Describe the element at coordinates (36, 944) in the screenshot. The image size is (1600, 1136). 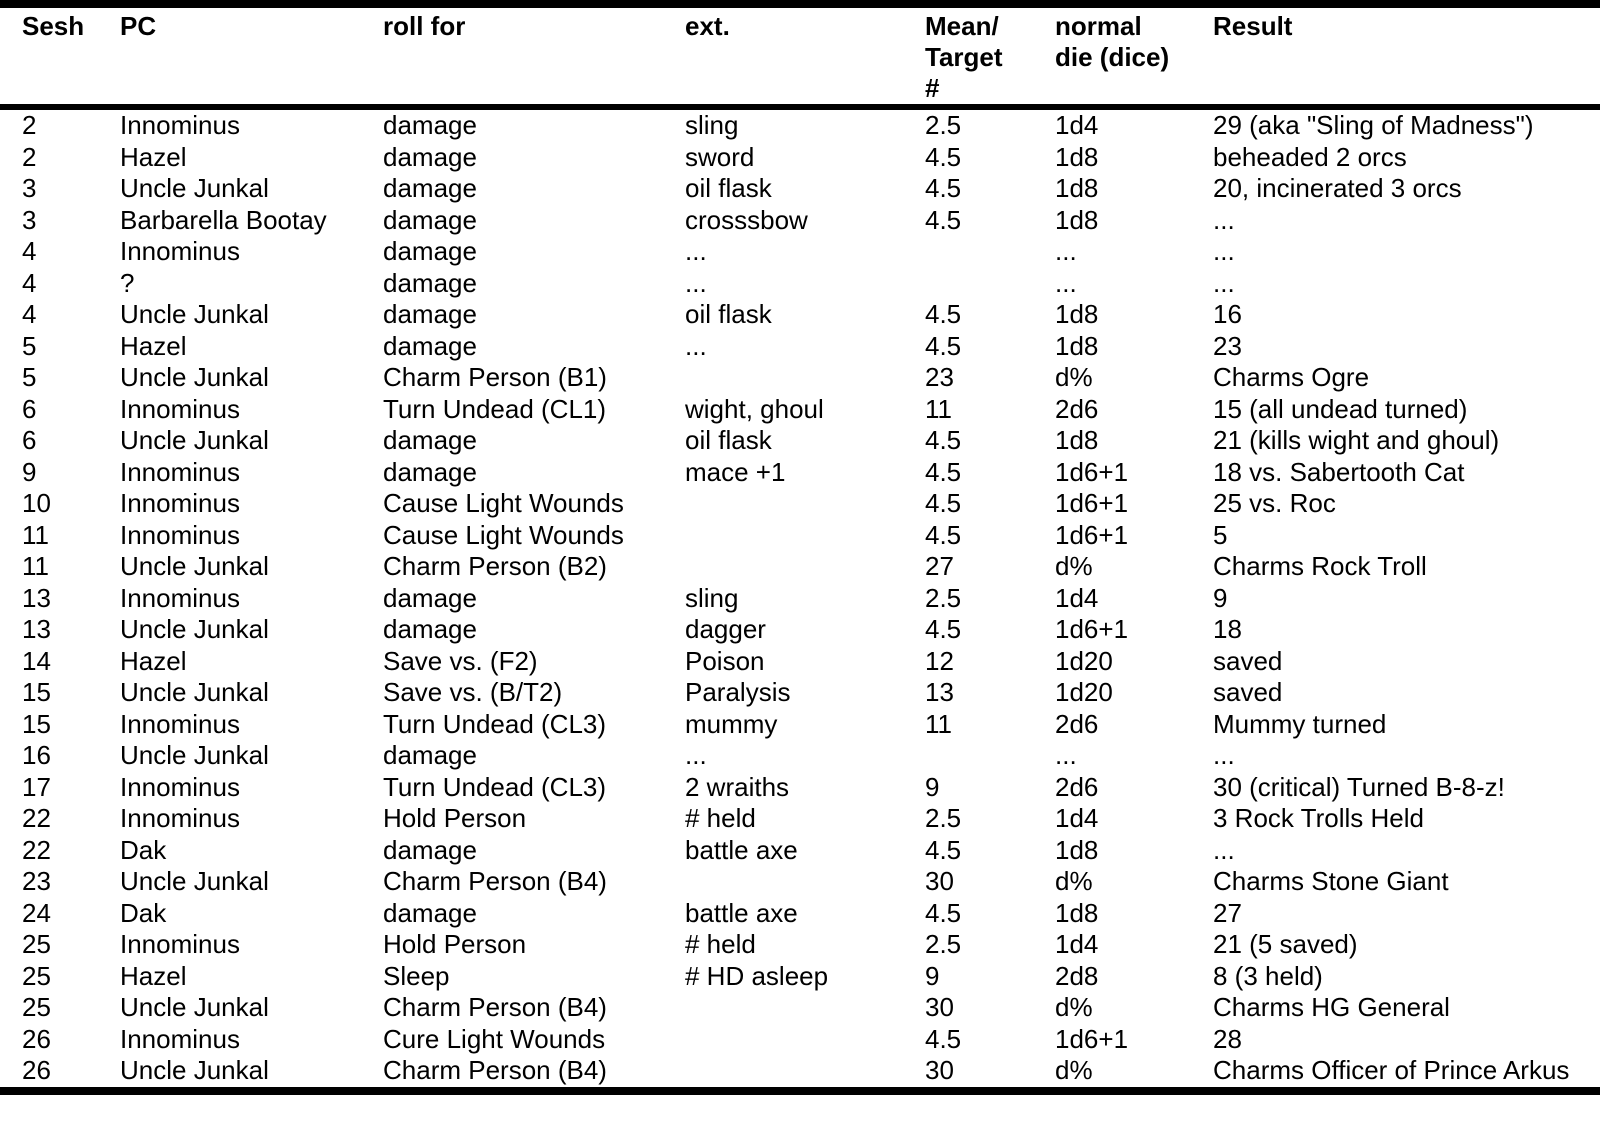
I see `cell-sesh: 25` at that location.